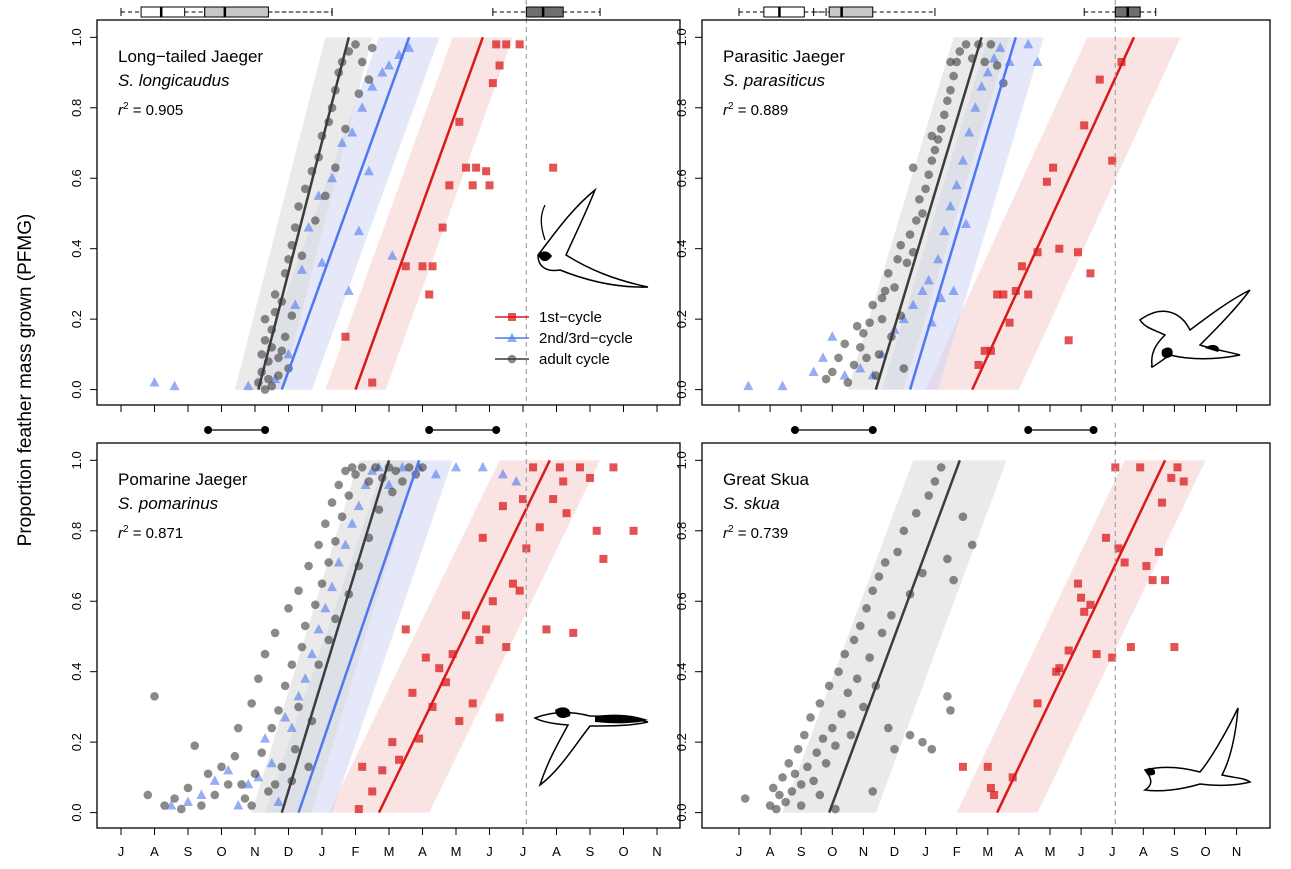  Describe the element at coordinates (681, 460) in the screenshot. I see `y-tick-label: 1.0` at that location.